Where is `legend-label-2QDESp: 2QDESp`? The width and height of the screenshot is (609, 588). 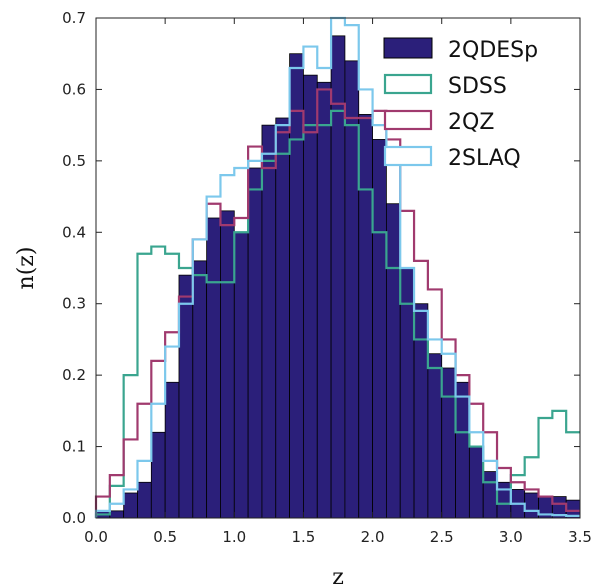
legend-label-2QDESp: 2QDESp is located at coordinates (493, 50).